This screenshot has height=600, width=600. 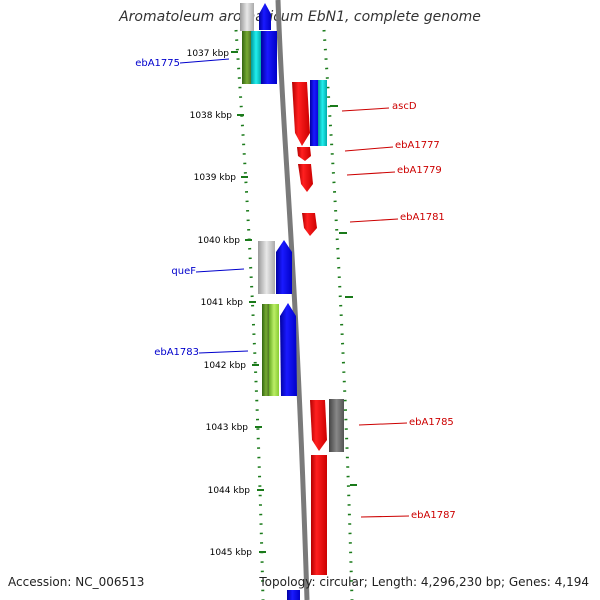 I want to click on tick-label: 1042 kbp, so click(x=225, y=366).